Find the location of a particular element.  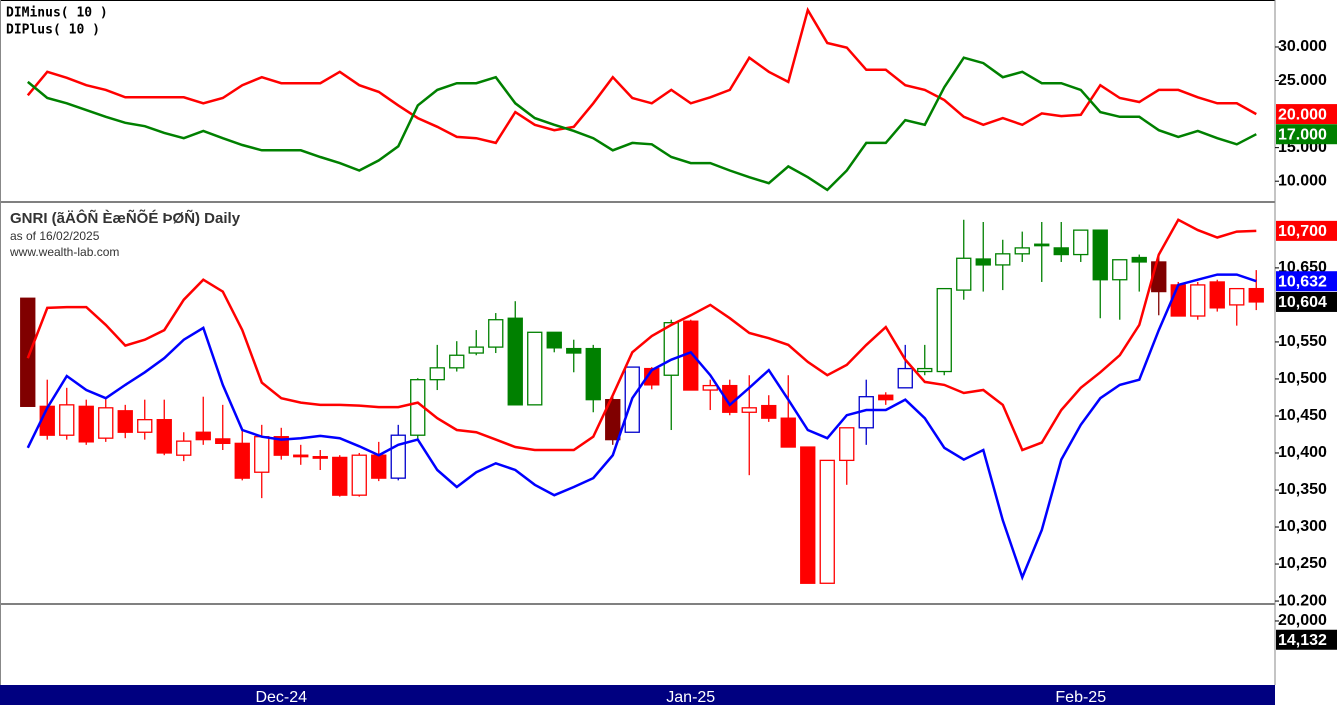

y-tick-label: 10.200 is located at coordinates (1302, 600).